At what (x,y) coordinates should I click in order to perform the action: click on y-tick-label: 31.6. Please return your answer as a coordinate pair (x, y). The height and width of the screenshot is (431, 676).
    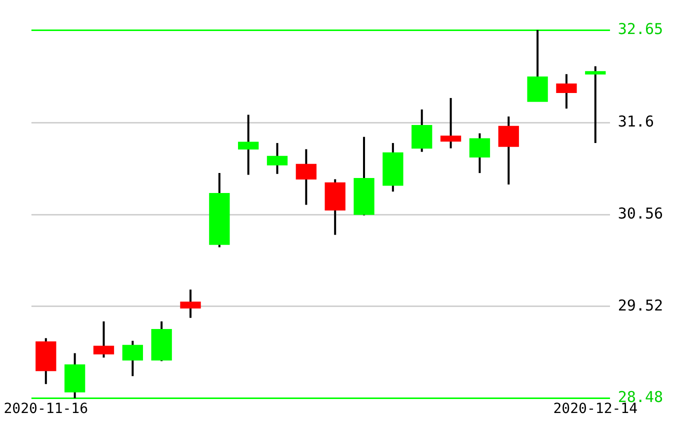
    Looking at the image, I should click on (636, 121).